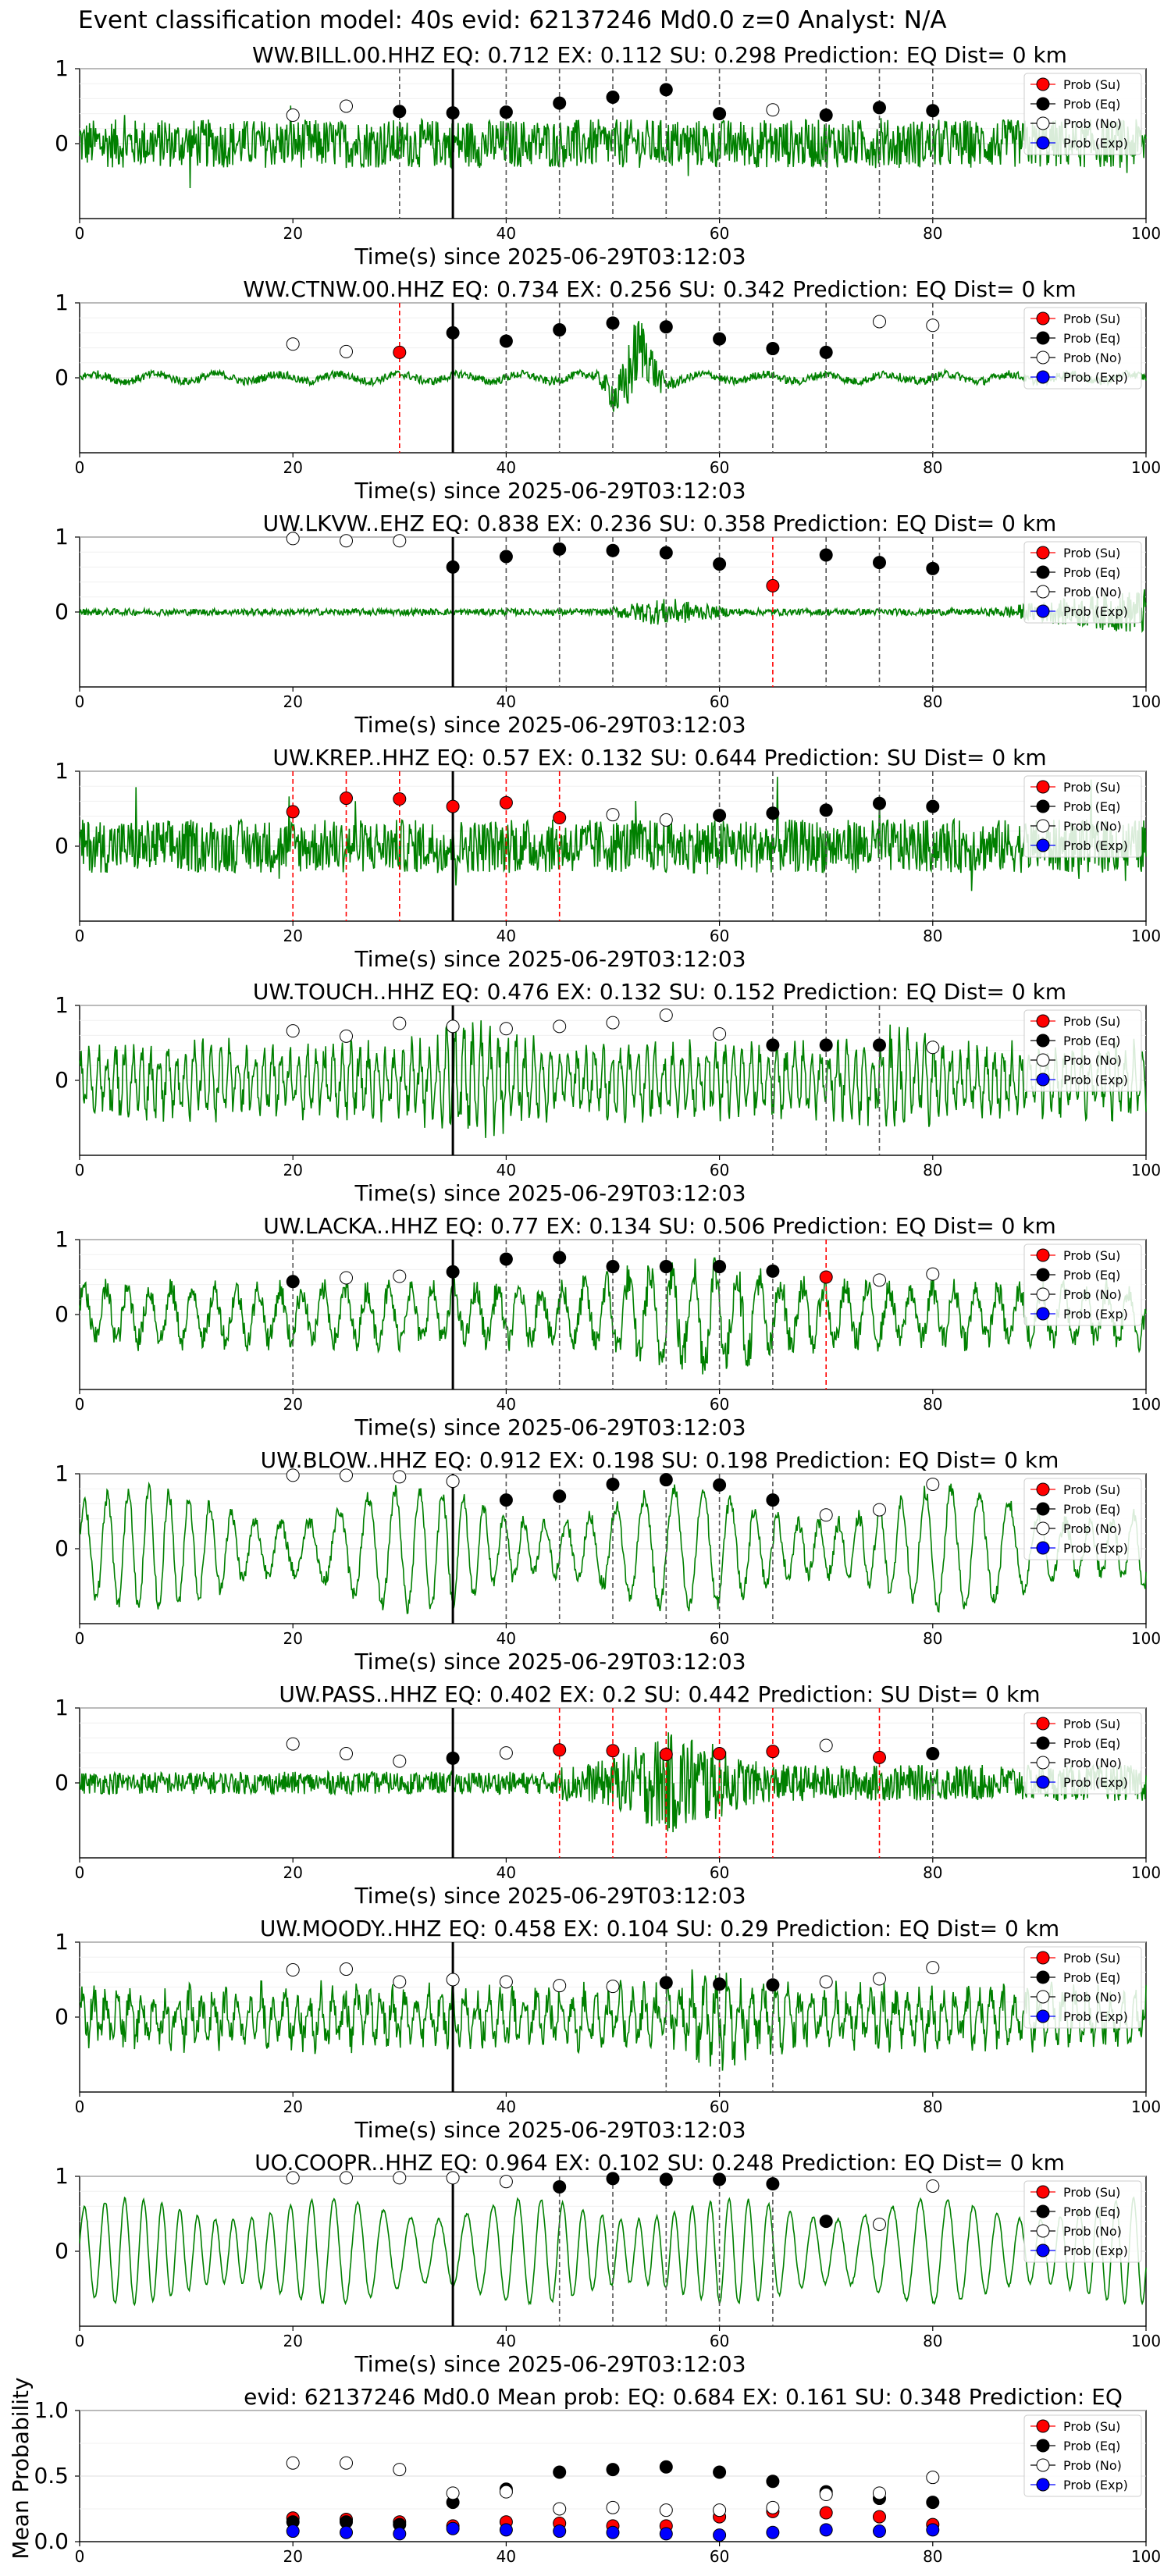 Image resolution: width=1171 pixels, height=2576 pixels. I want to click on y-tick-label: 1.0, so click(51, 2410).